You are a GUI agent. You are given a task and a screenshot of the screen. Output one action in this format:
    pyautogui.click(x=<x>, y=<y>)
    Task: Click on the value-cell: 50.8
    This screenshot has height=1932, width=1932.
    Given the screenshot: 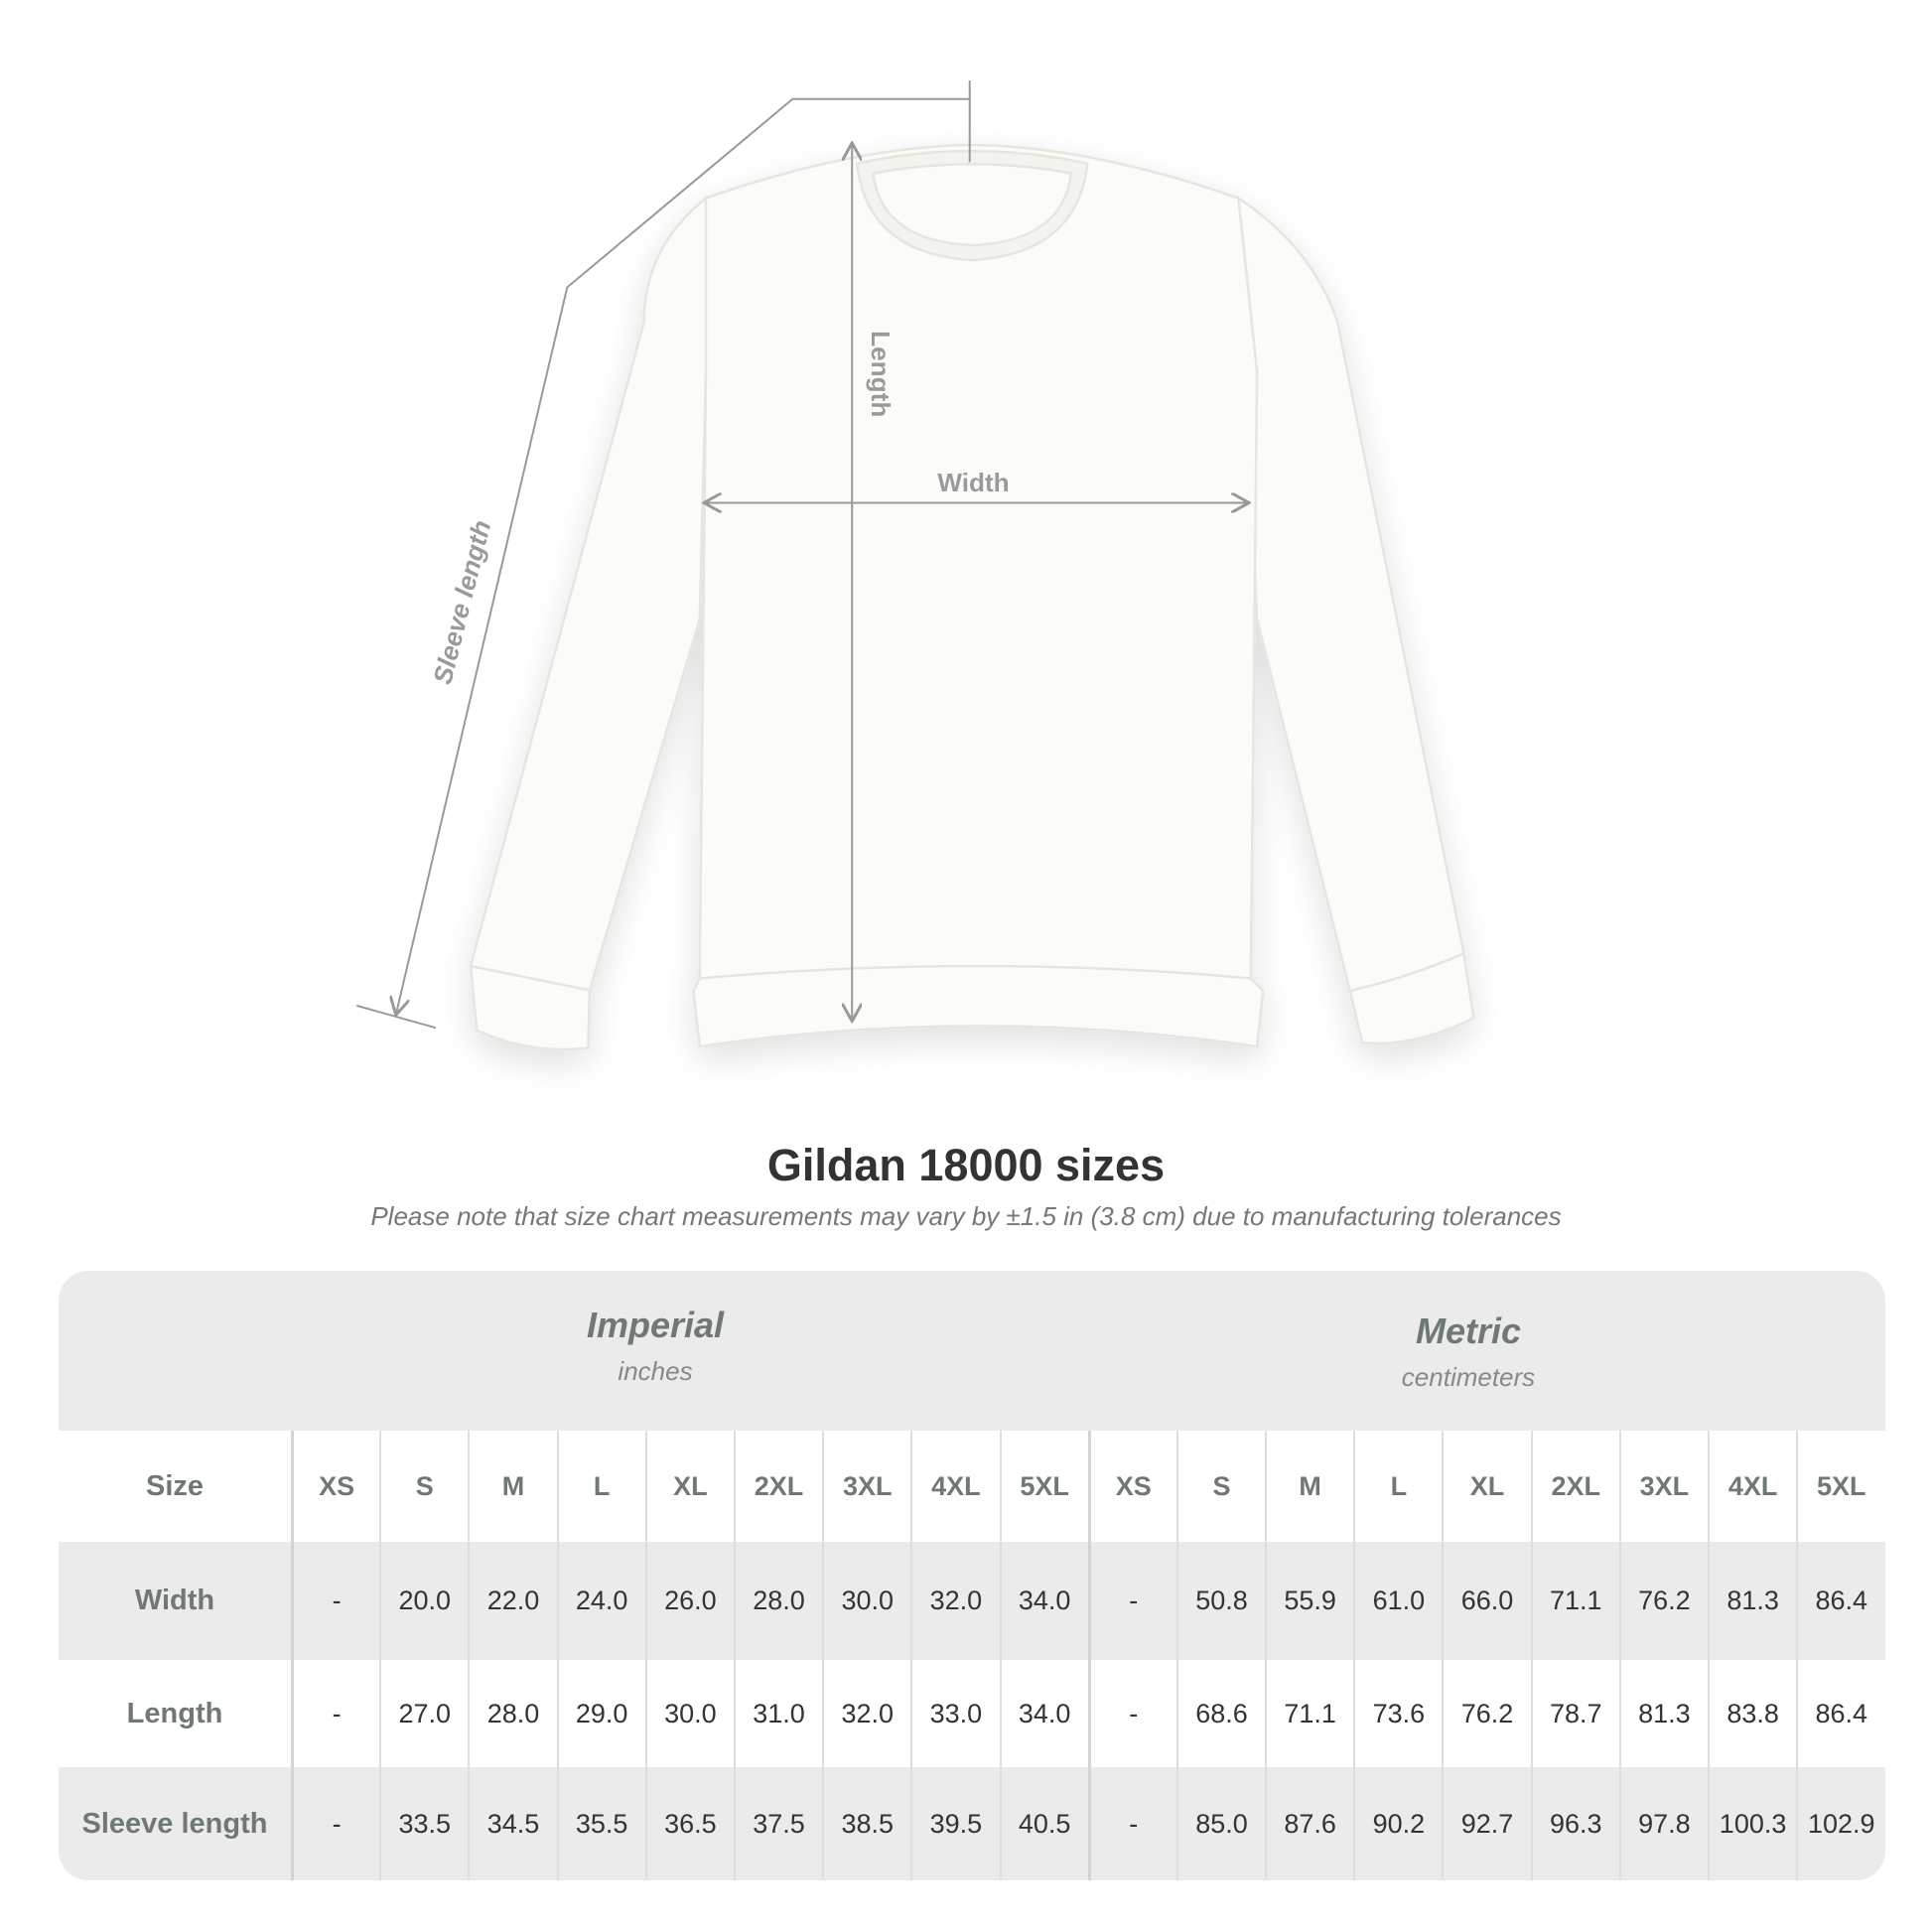 What is the action you would take?
    pyautogui.click(x=1220, y=1601)
    